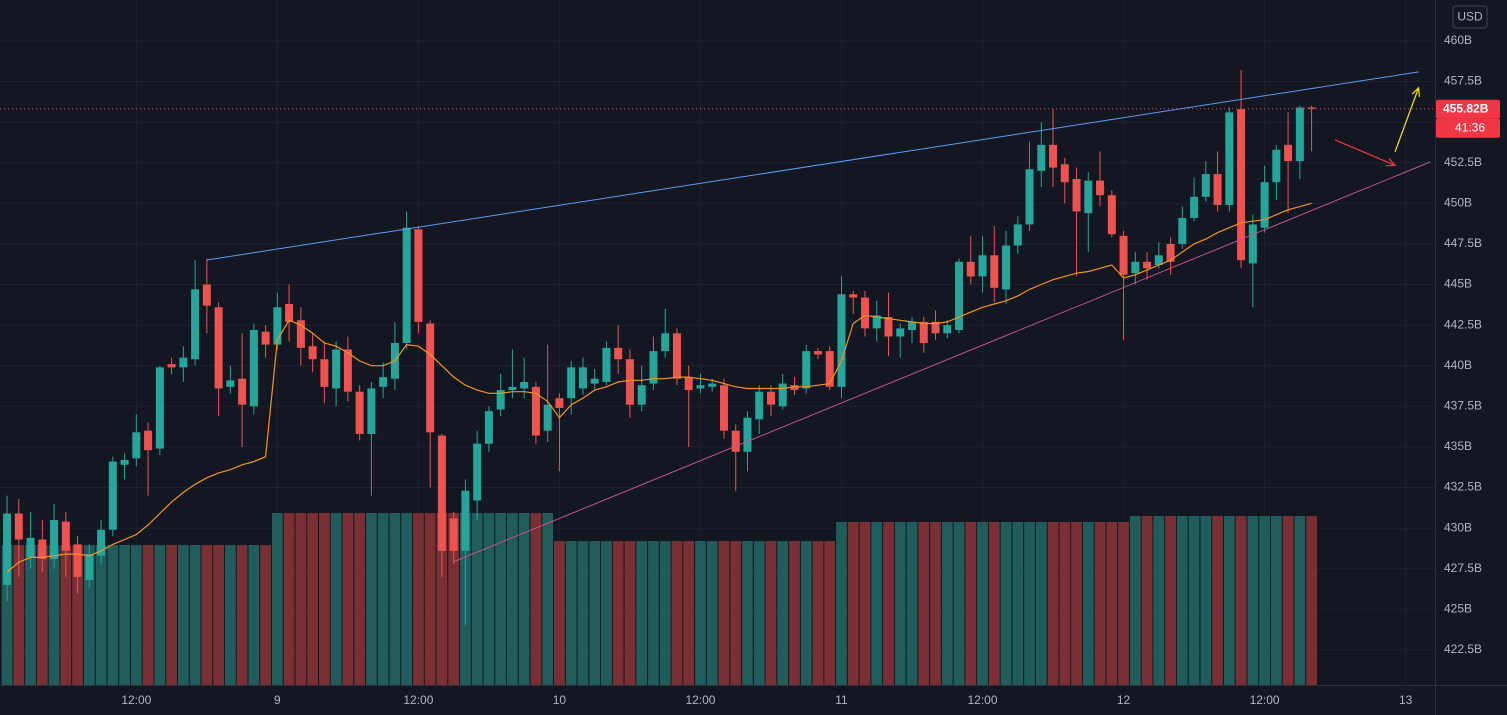  Describe the element at coordinates (1458, 365) in the screenshot. I see `y-tick-label: 440B` at that location.